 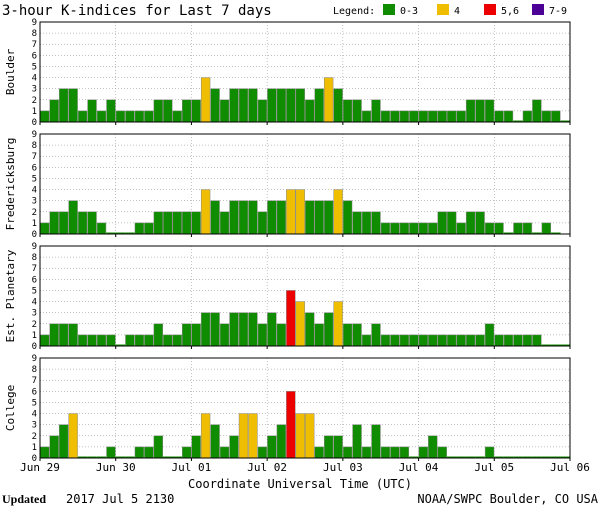 What do you see at coordinates (419, 467) in the screenshot?
I see `x-tick-label: Jul 04` at bounding box center [419, 467].